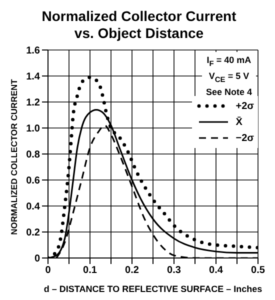 The width and height of the screenshot is (275, 300). I want to click on y-tick-label: 0.6, so click(33, 181).